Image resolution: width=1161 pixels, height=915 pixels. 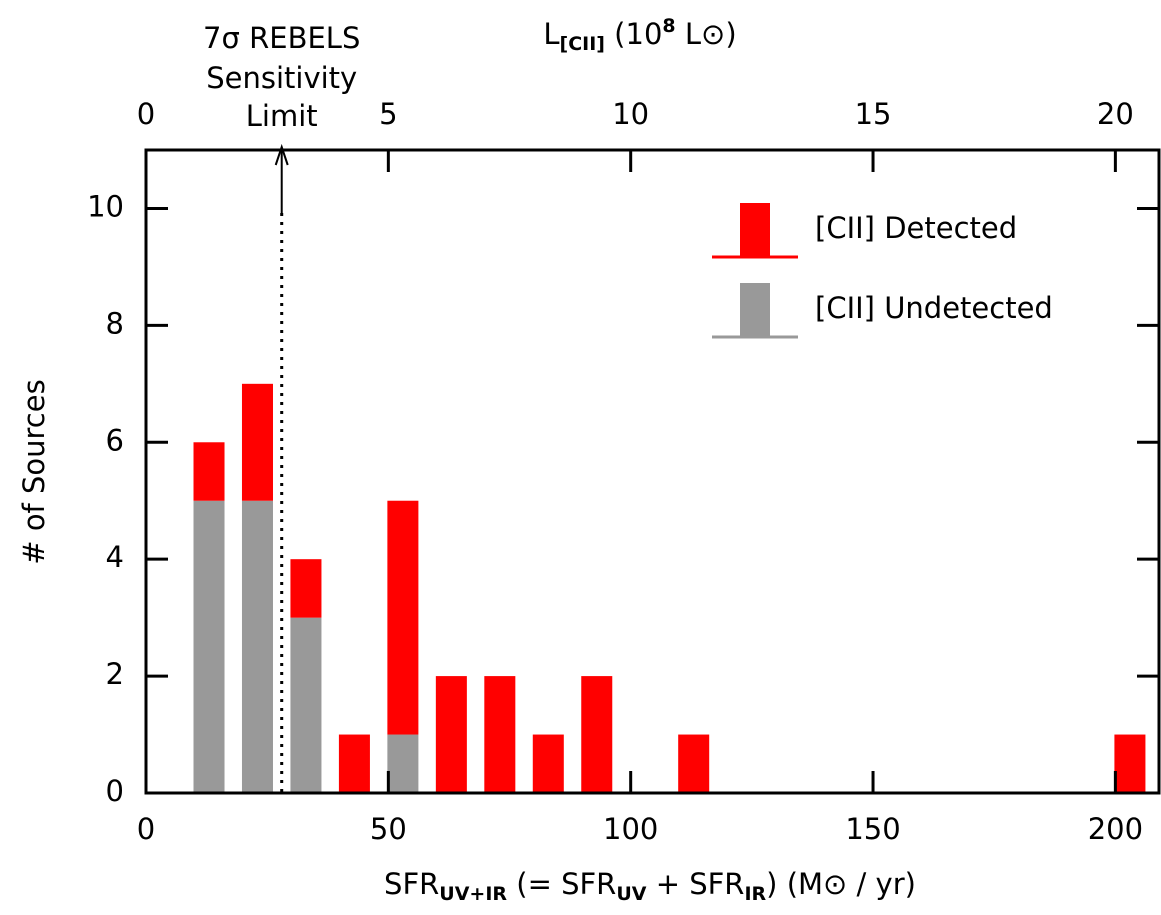 I want to click on x-axis-label-part: IR, so click(x=755, y=894).